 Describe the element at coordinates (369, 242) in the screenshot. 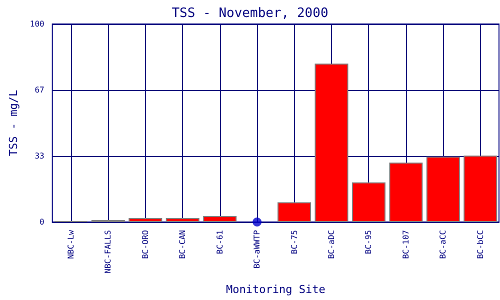

I see `x-tick-label: BC-95` at that location.